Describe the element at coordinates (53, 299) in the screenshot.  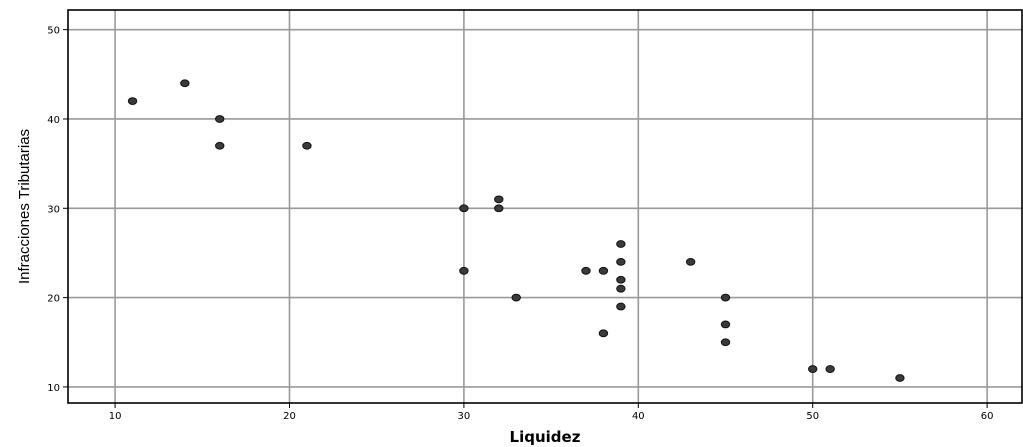
I see `y-tick-label: 20` at that location.